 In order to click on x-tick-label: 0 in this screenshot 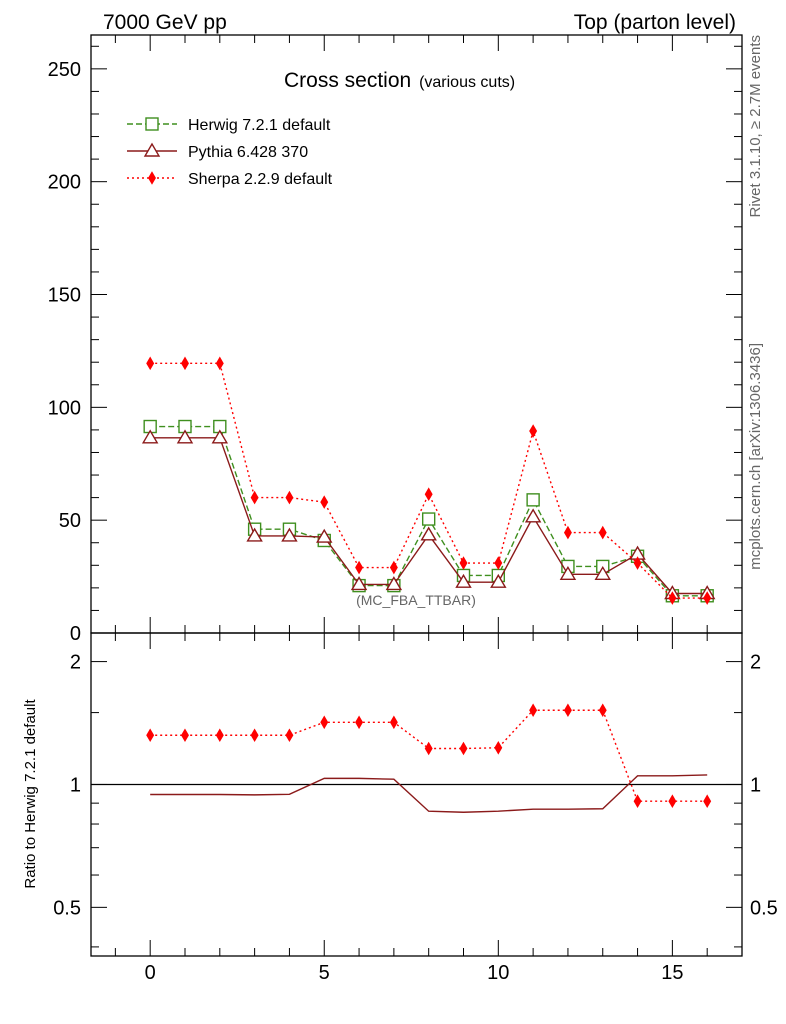, I will do `click(150, 973)`.